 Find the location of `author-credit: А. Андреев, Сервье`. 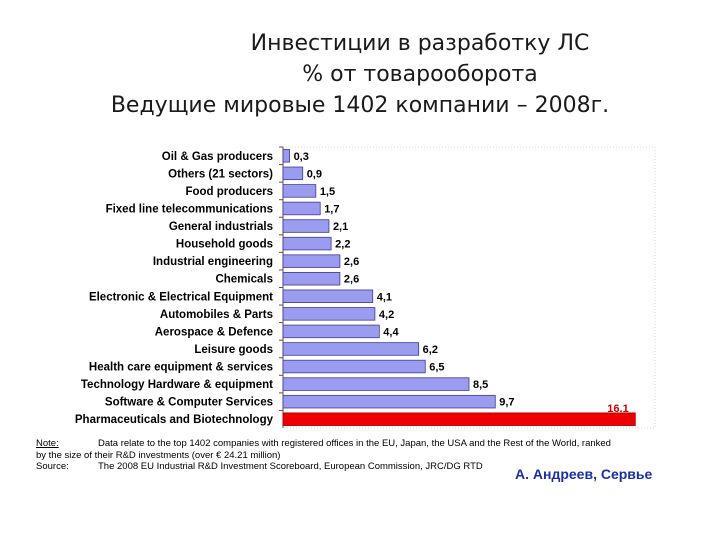

author-credit: А. Андреев, Сервье is located at coordinates (584, 474).